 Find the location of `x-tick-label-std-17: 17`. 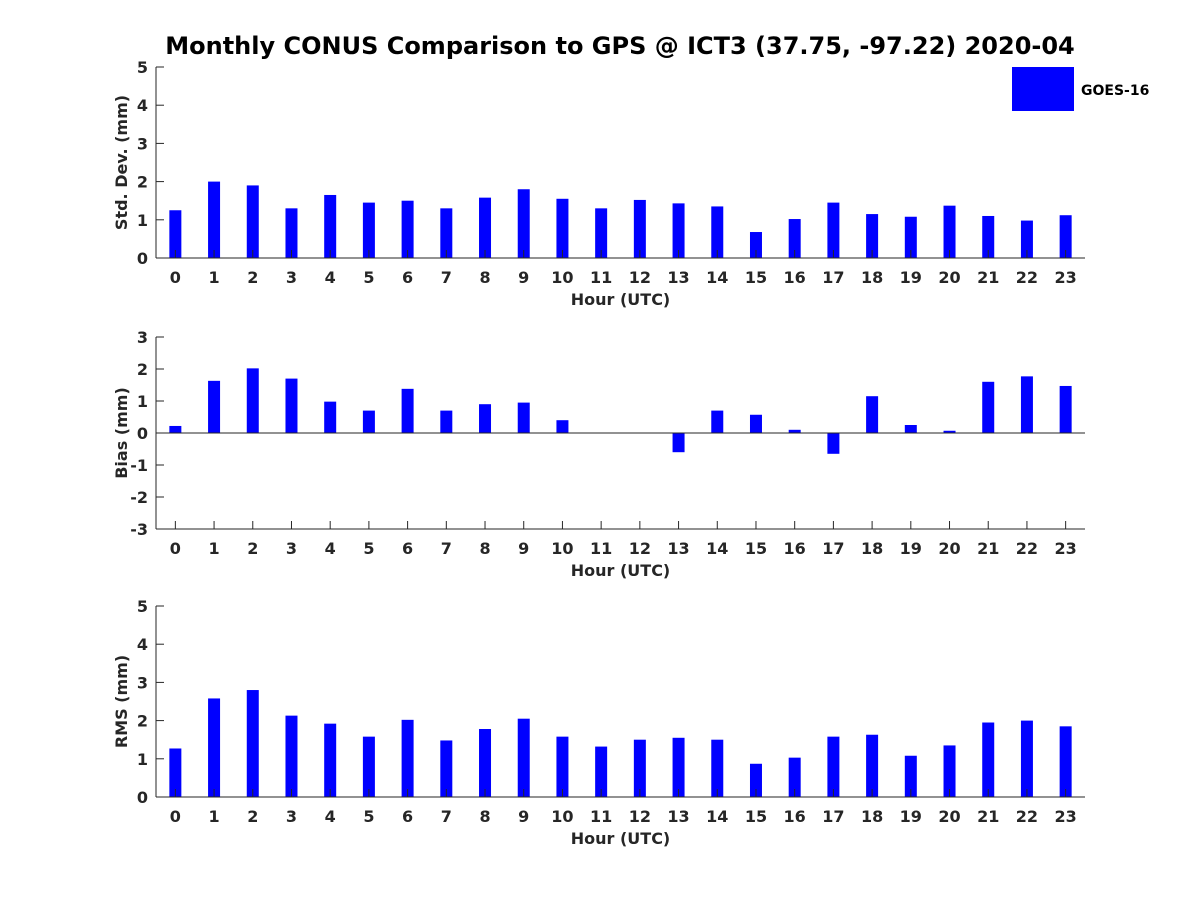

x-tick-label-std-17: 17 is located at coordinates (833, 277).